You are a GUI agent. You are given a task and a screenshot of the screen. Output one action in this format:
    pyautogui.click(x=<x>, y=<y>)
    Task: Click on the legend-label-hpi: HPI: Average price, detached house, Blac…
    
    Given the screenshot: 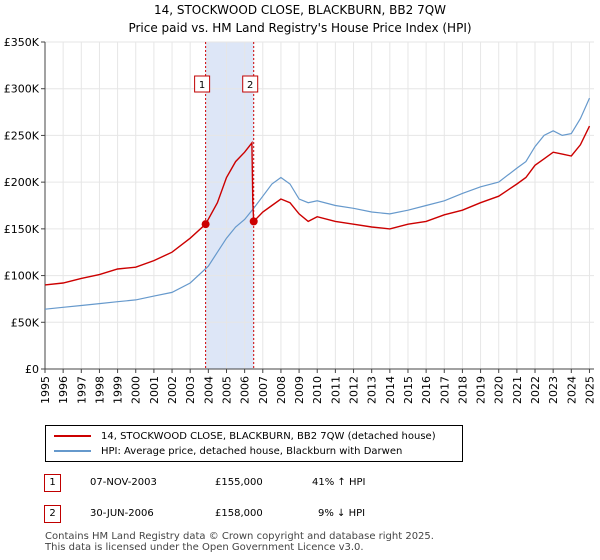 What is the action you would take?
    pyautogui.click(x=252, y=451)
    